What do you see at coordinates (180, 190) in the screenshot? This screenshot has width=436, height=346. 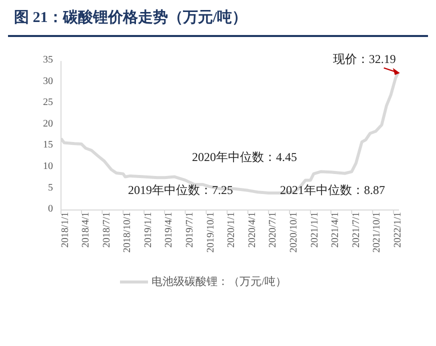 I see `annotation: 2019年中位数：7.25` at bounding box center [180, 190].